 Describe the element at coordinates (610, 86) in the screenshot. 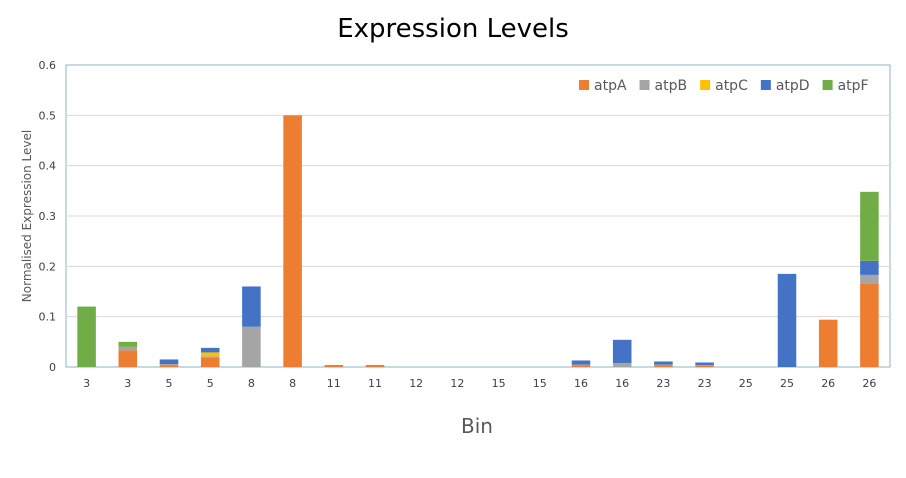

I see `legend-label-atpA: atpA` at that location.